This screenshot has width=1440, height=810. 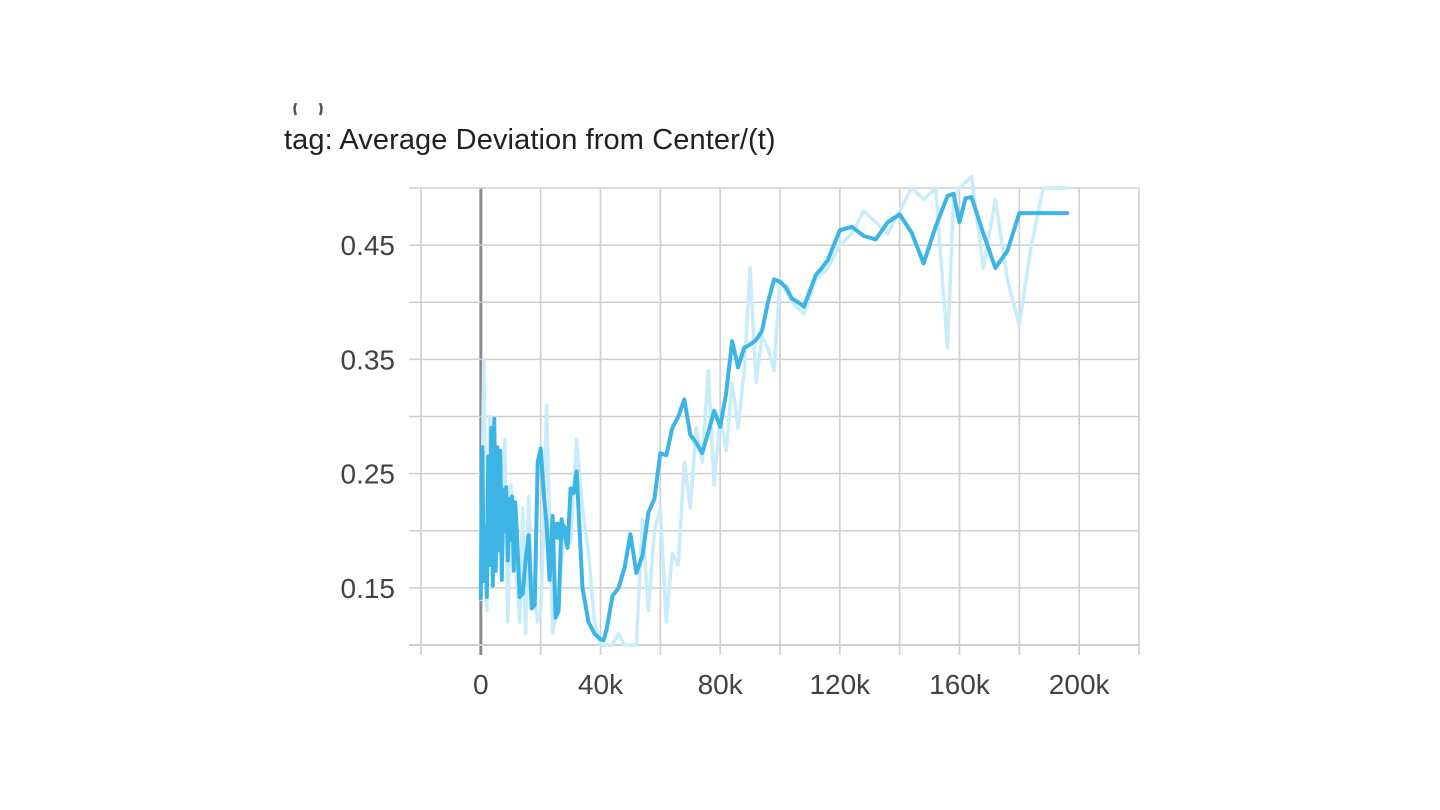 What do you see at coordinates (308, 109) in the screenshot?
I see `clipped-text-fragment` at bounding box center [308, 109].